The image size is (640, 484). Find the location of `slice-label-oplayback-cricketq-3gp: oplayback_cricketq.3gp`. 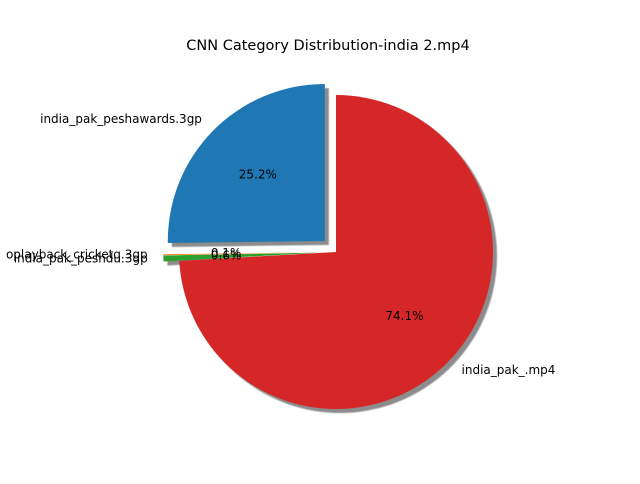

slice-label-oplayback-cricketq-3gp: oplayback_cricketq.3gp is located at coordinates (77, 254).